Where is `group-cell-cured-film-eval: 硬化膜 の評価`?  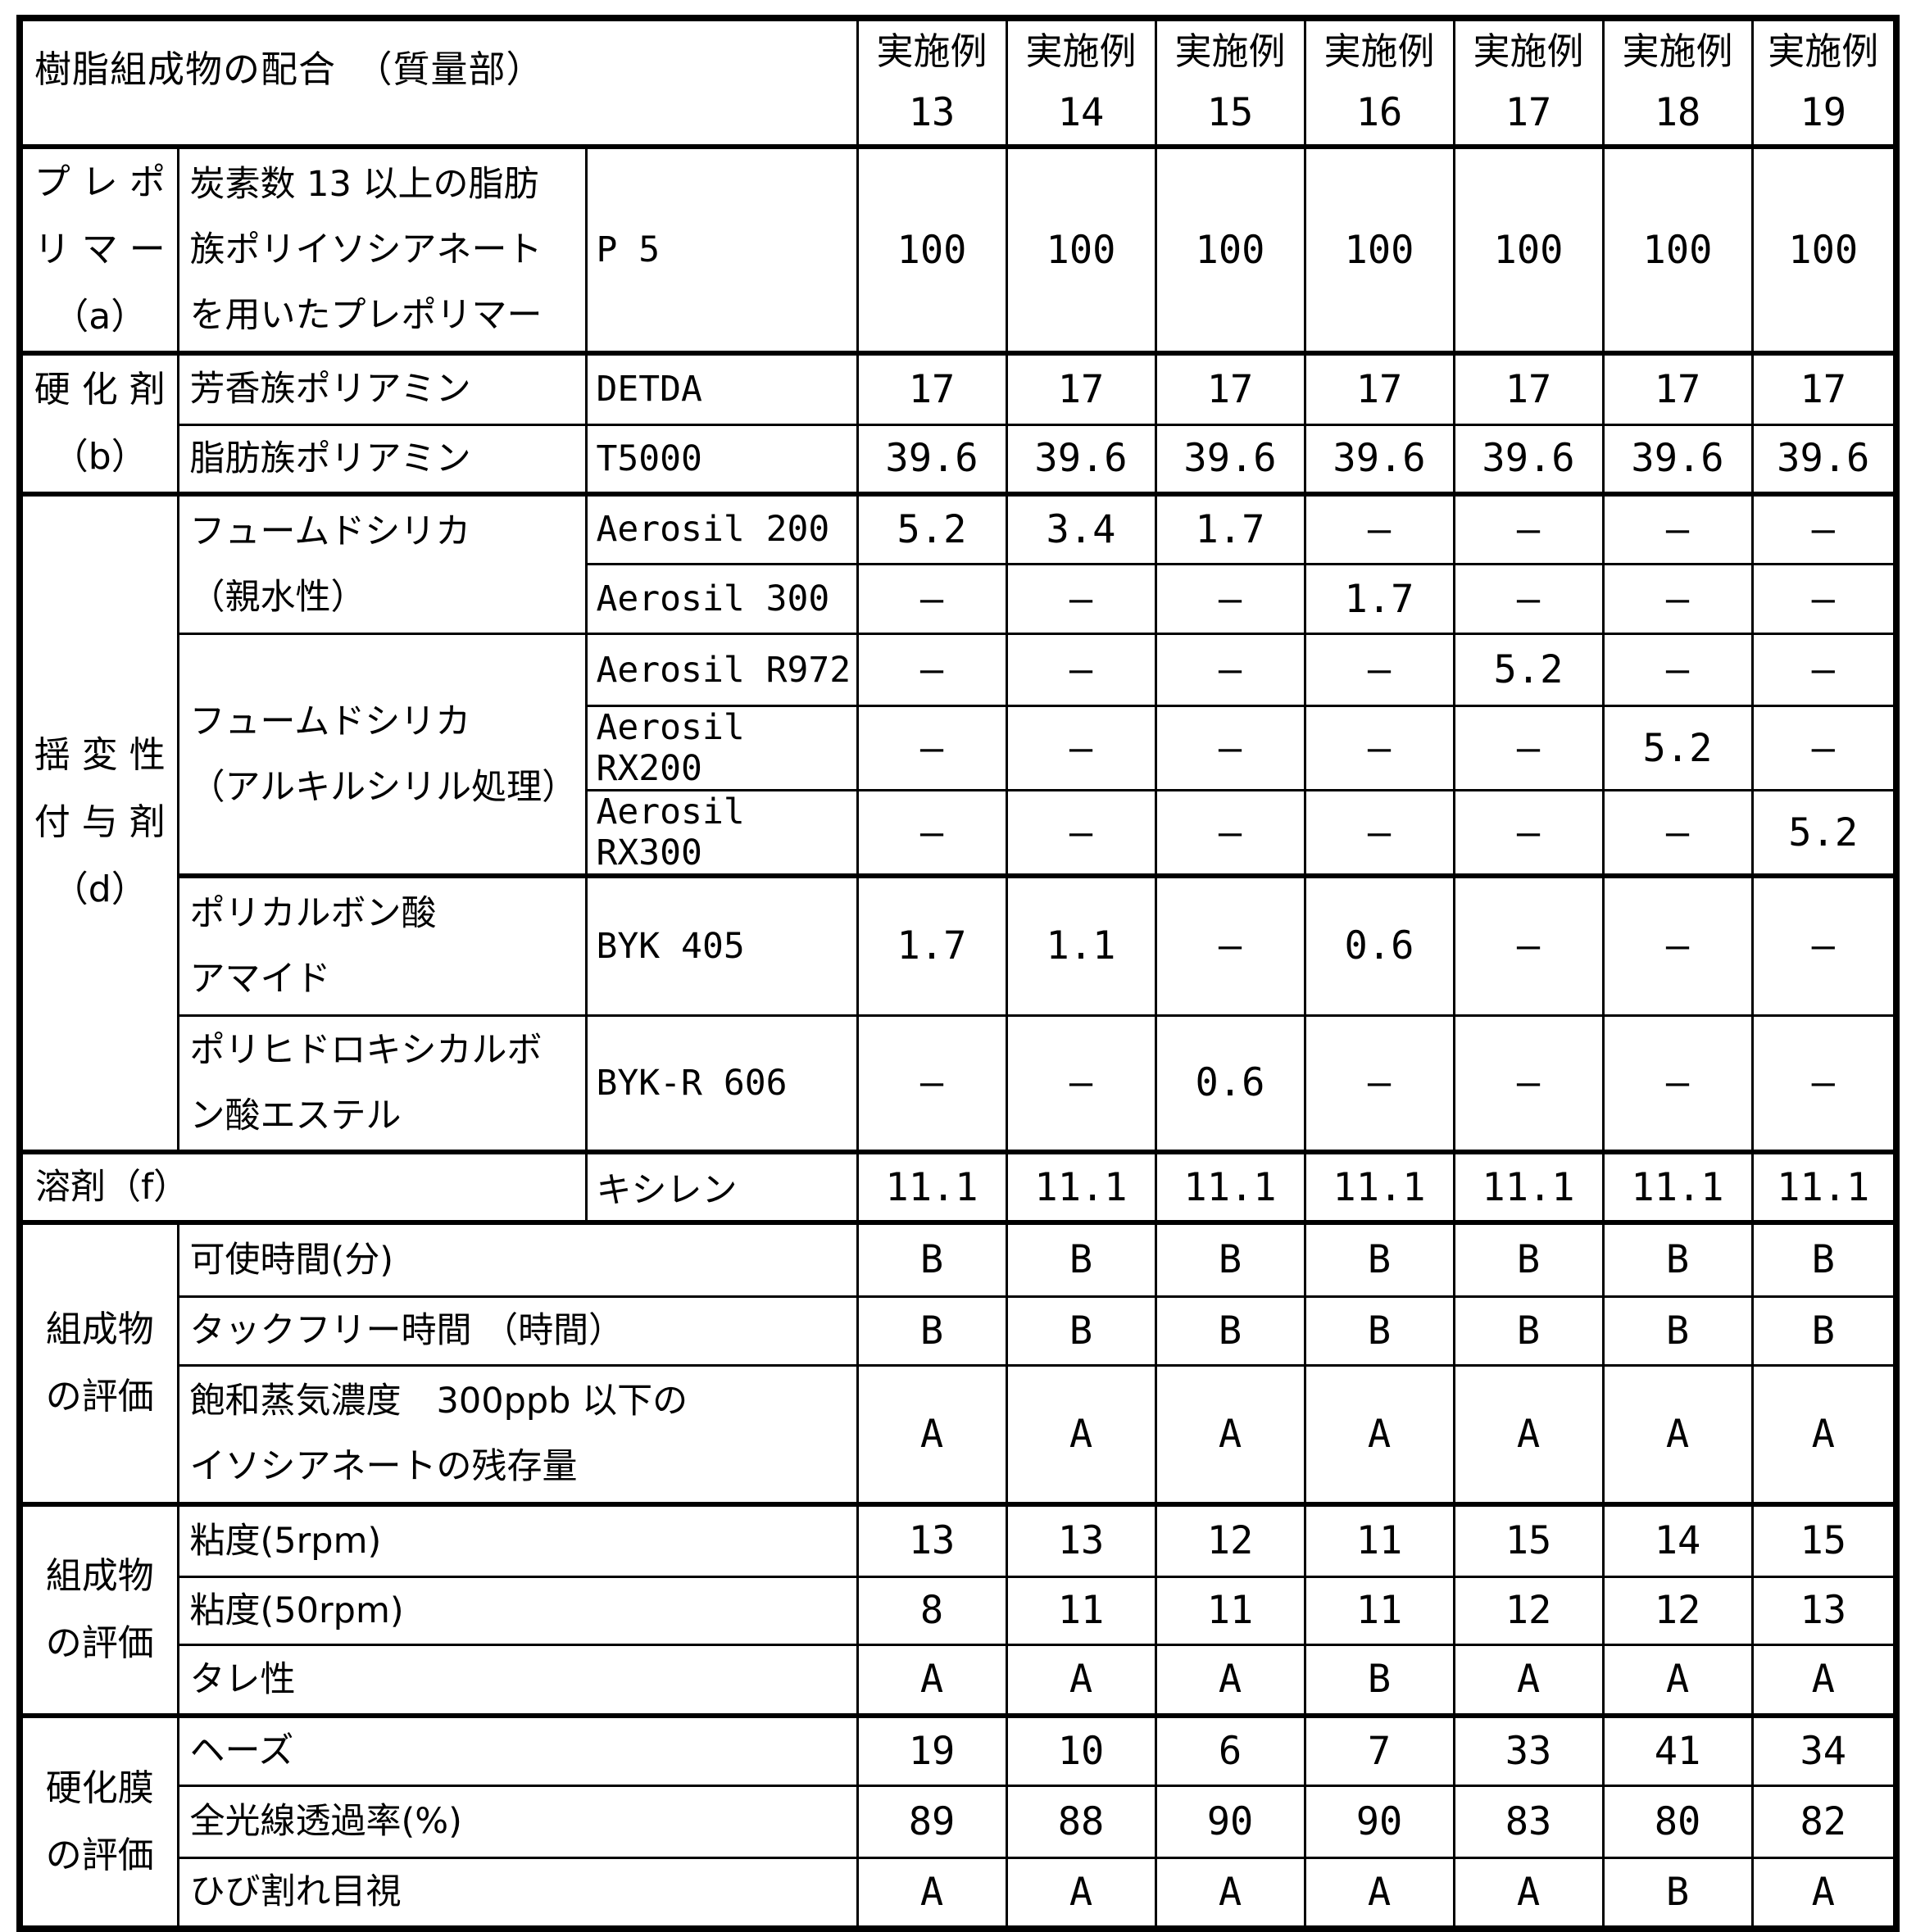
group-cell-cured-film-eval: 硬化膜 の評価 is located at coordinates (98, 1822).